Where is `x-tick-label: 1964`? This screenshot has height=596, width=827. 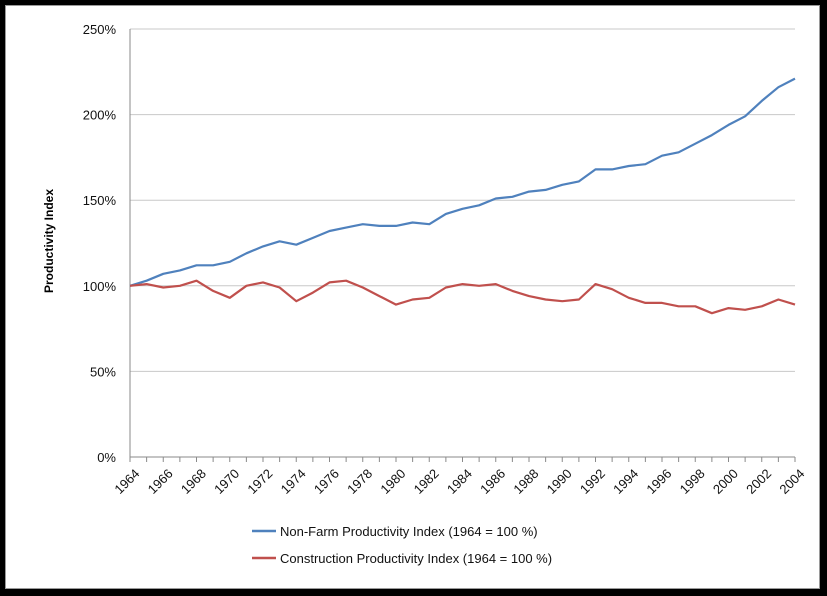
x-tick-label: 1964 is located at coordinates (126, 481).